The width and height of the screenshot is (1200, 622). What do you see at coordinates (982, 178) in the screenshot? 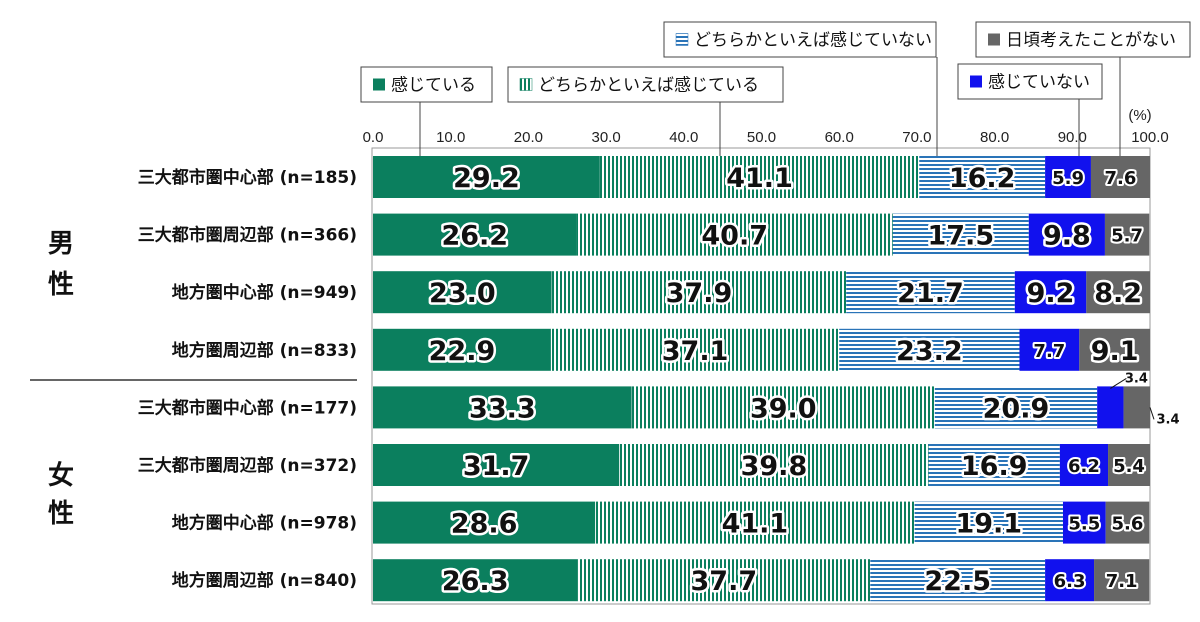
I see `data-label: 16.2` at bounding box center [982, 178].